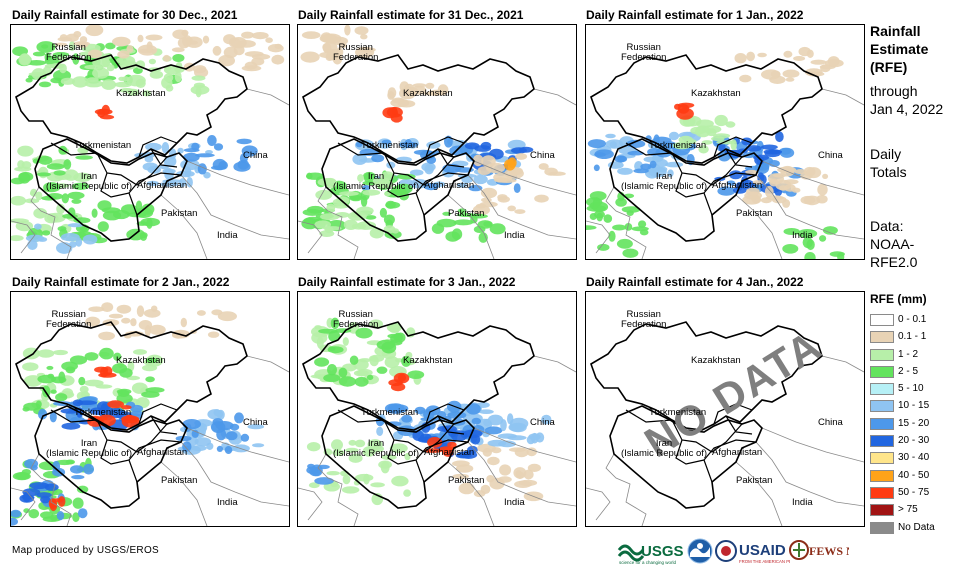 The width and height of the screenshot is (965, 570). What do you see at coordinates (908, 371) in the screenshot?
I see `legend-label: 2 - 5` at bounding box center [908, 371].